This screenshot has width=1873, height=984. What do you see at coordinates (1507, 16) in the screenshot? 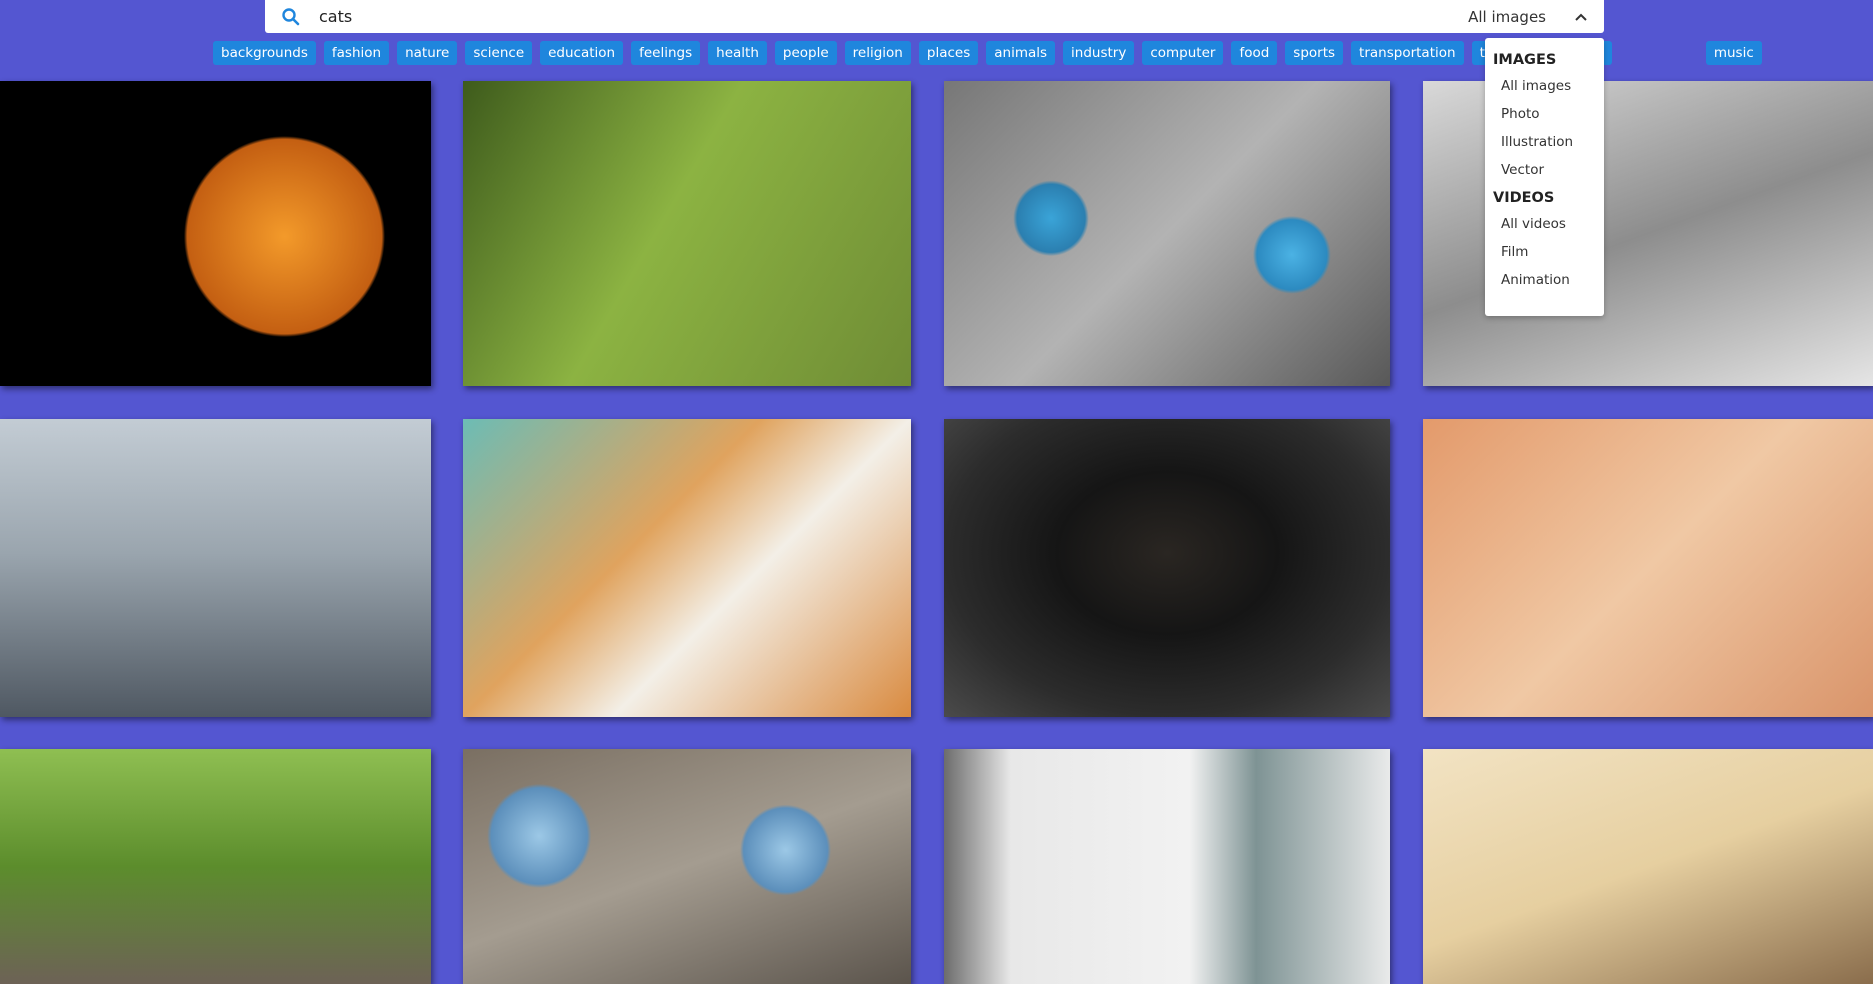
I see `filter-select: All images` at bounding box center [1507, 16].